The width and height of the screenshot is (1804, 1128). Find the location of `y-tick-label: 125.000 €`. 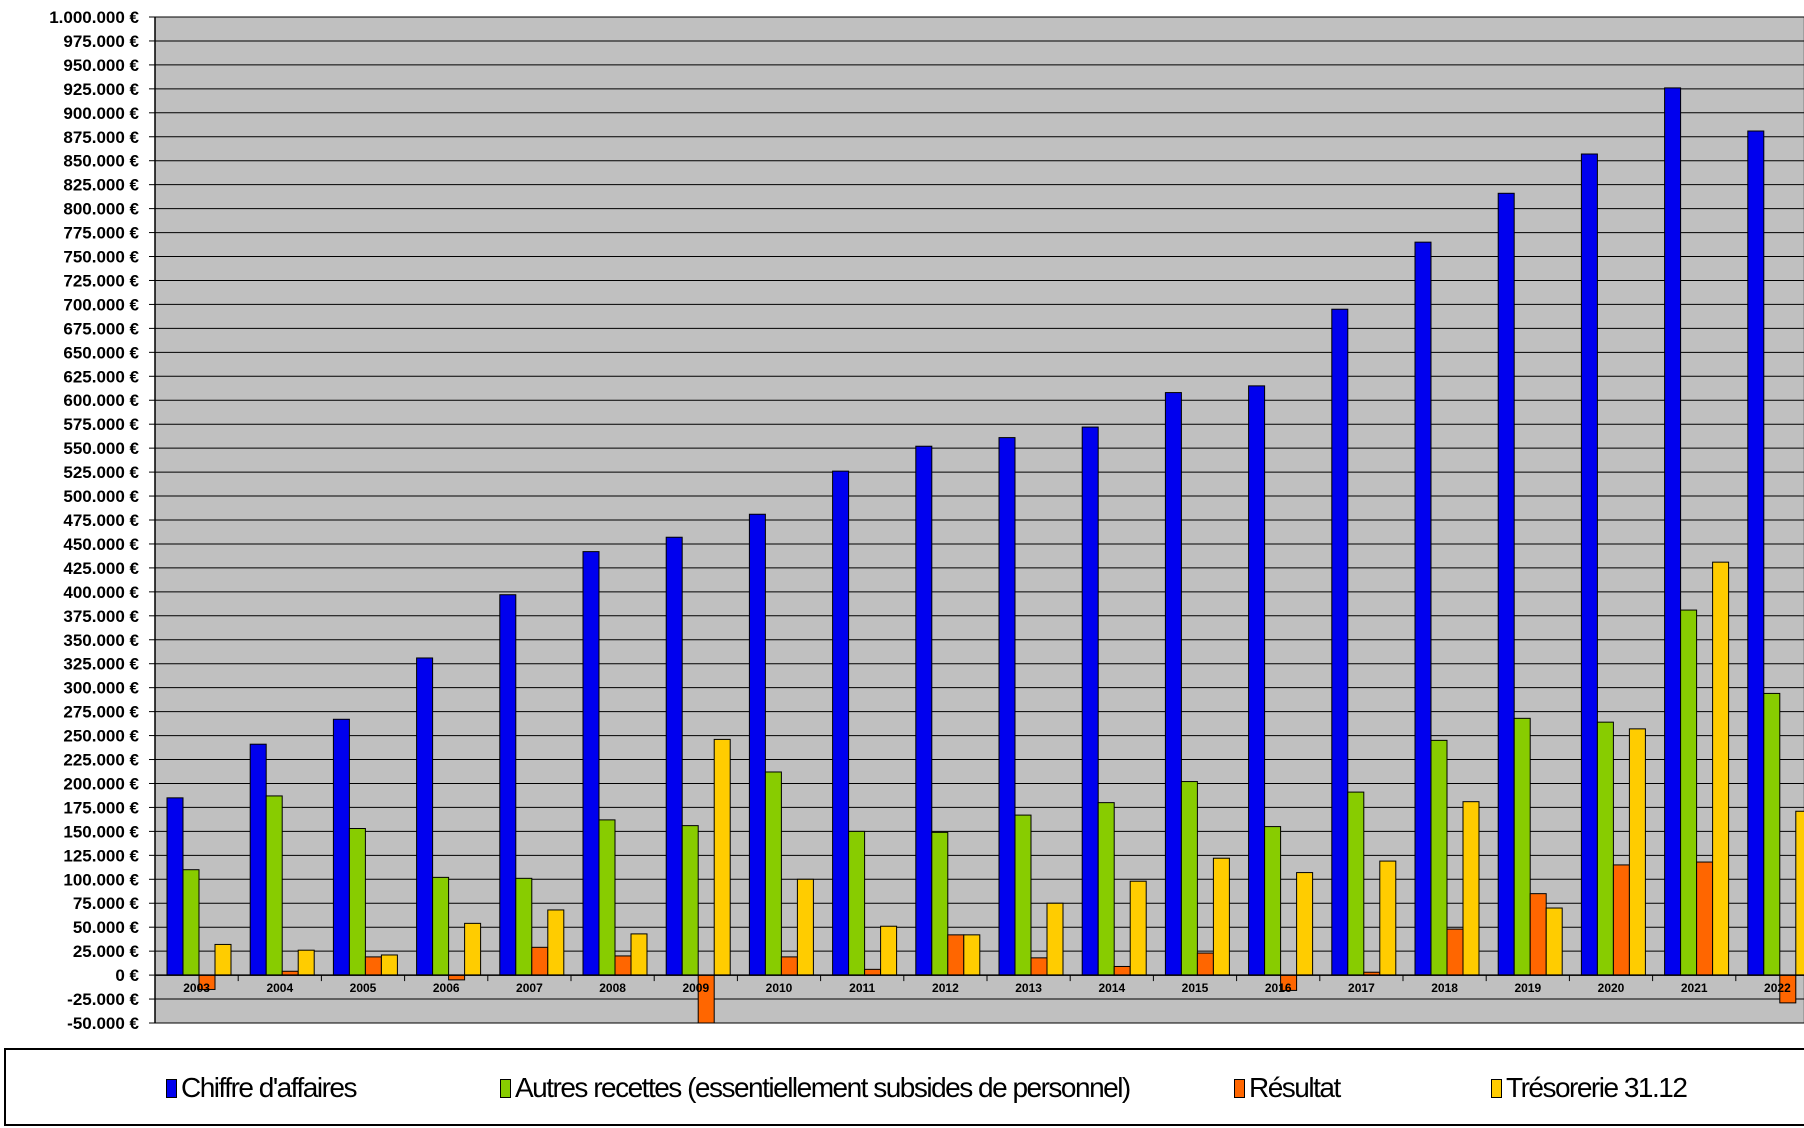

y-tick-label: 125.000 € is located at coordinates (101, 855).